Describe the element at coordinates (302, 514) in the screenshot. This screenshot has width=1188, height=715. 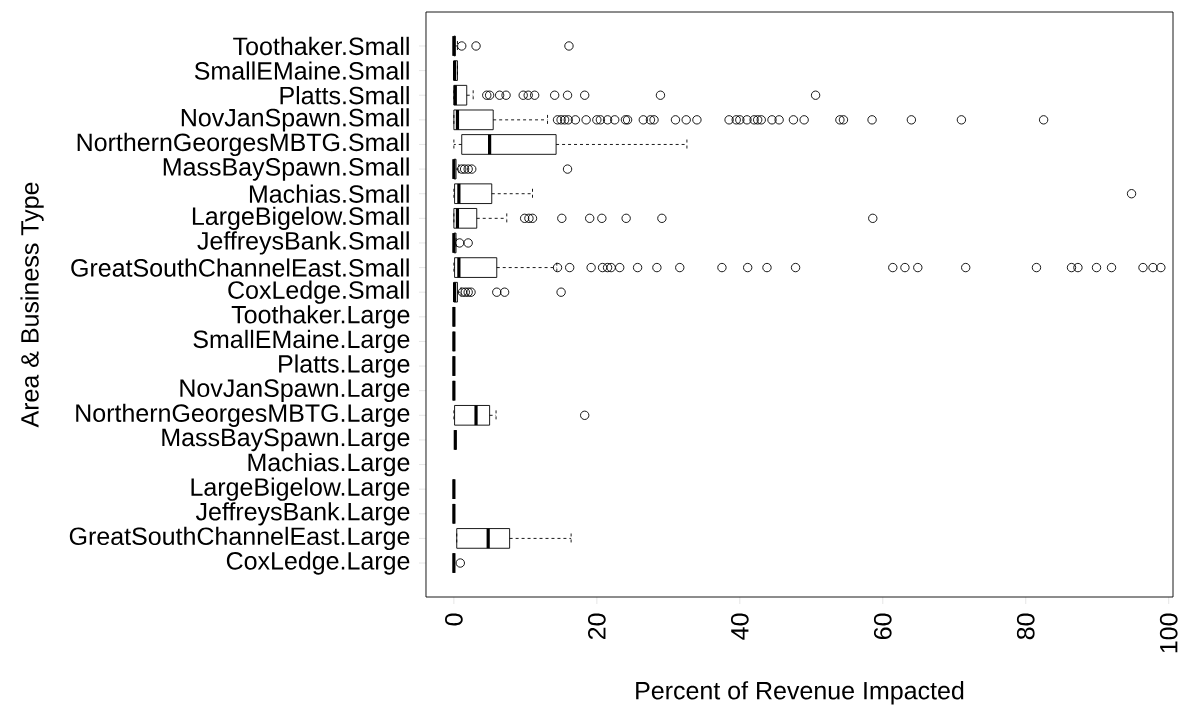
I see `y-tick-label: JeffreysBank.Large` at that location.